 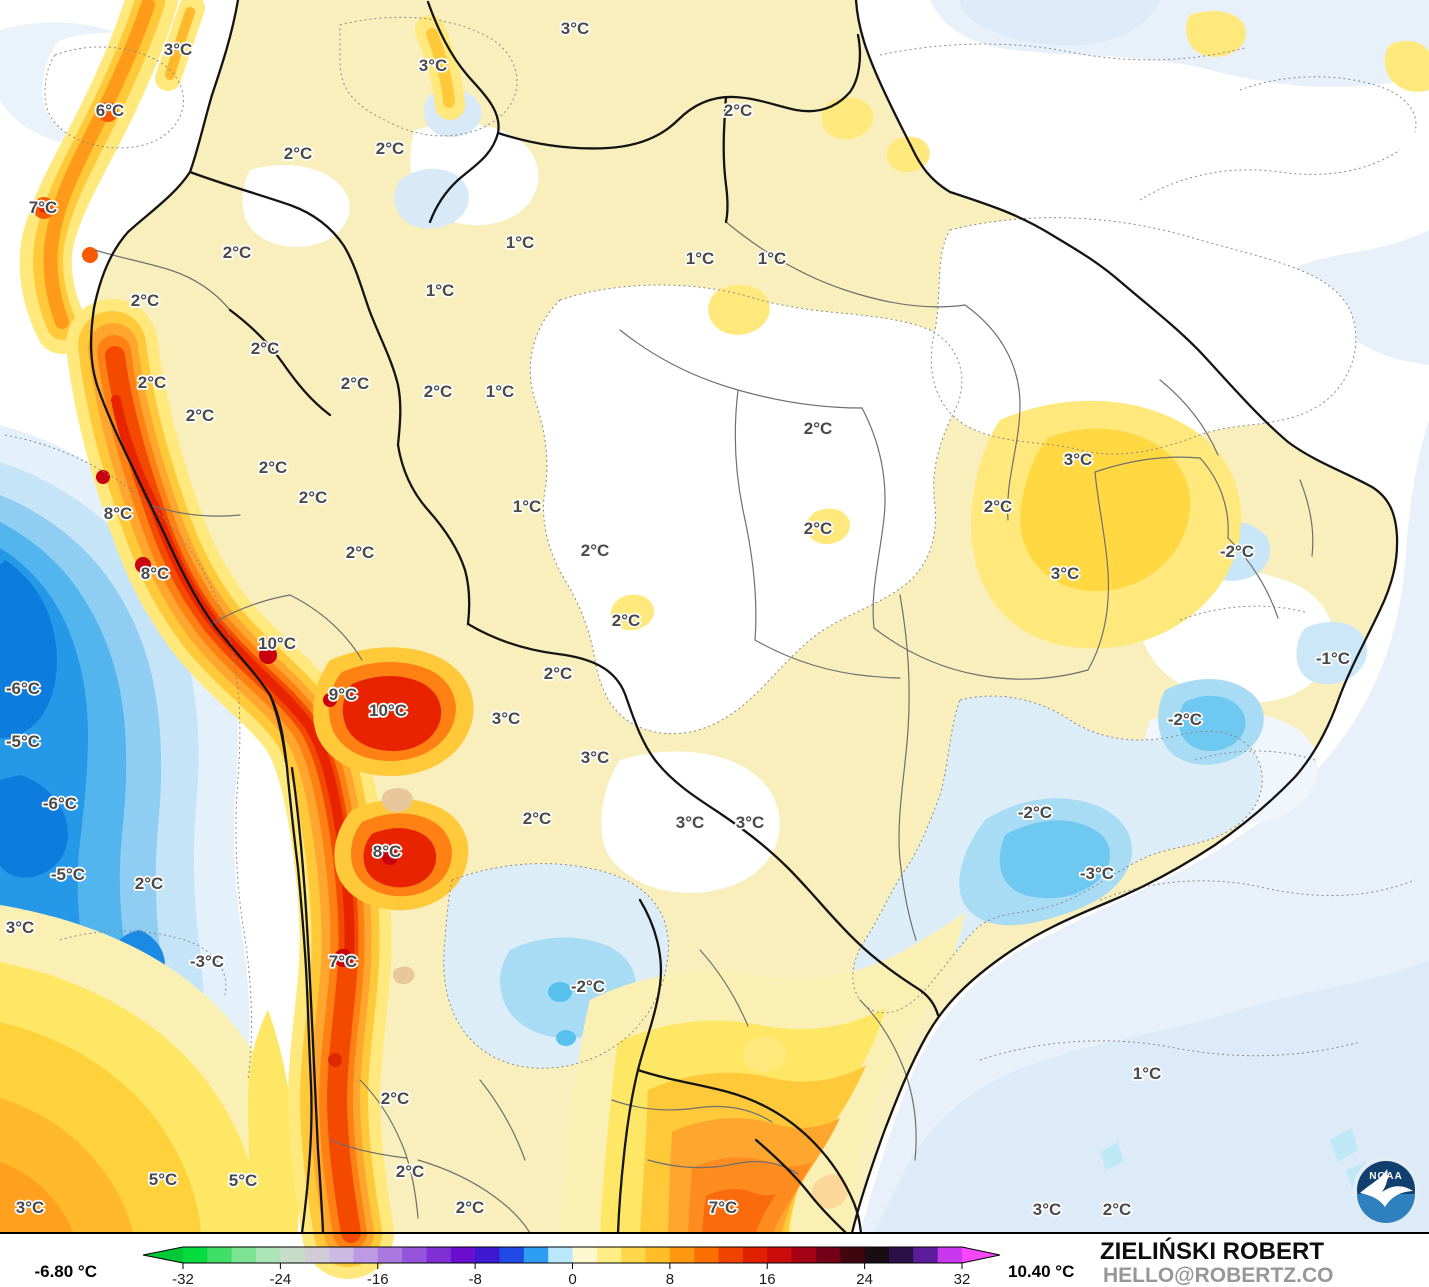 I want to click on temp-label: -1°C, so click(x=1333, y=658).